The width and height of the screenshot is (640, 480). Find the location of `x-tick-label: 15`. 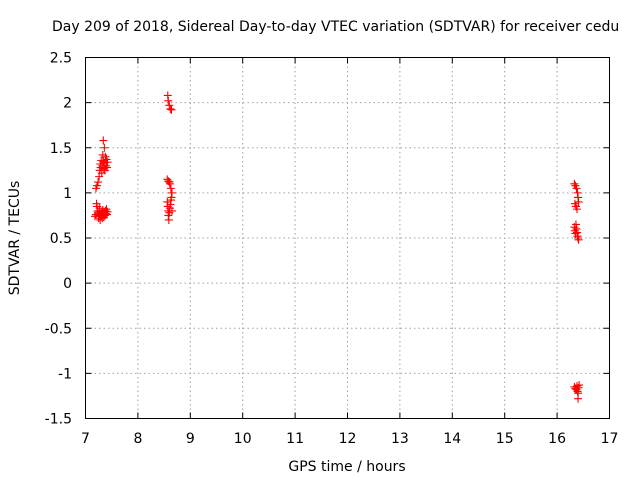

x-tick-label: 15 is located at coordinates (505, 439).